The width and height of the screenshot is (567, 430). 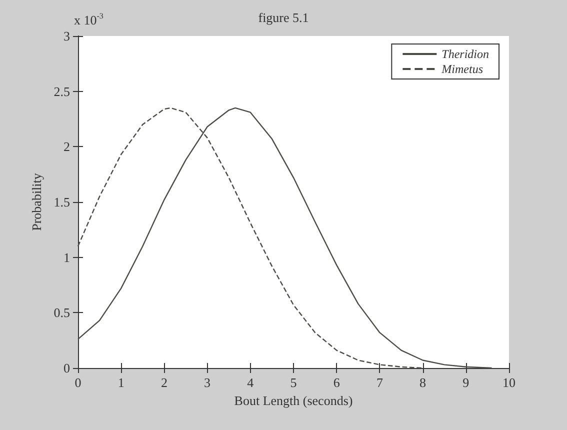 What do you see at coordinates (293, 400) in the screenshot?
I see `x-axis-title: Bout Length (seconds)` at bounding box center [293, 400].